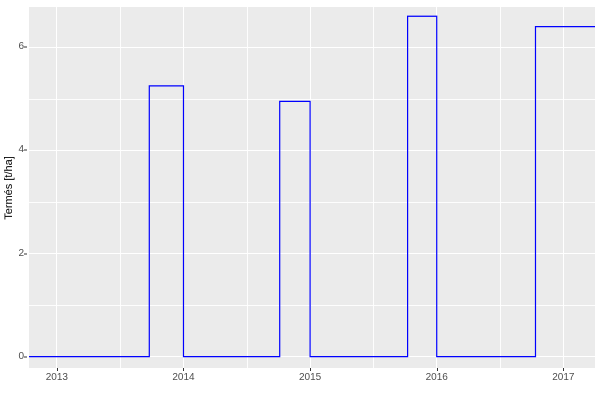 This screenshot has width=600, height=400. I want to click on y-axis-tick-label: 6, so click(21, 47).